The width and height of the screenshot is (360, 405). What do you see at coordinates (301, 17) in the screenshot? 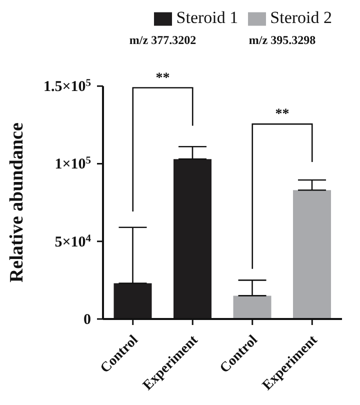
I see `legend-label: Steroid 2` at bounding box center [301, 17].